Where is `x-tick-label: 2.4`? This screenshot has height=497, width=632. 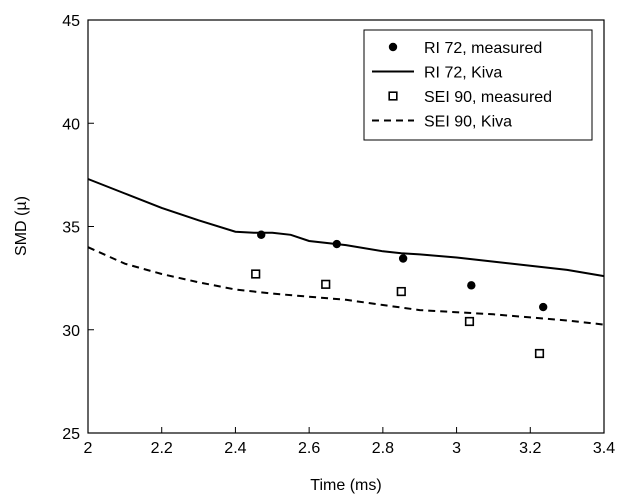
x-tick-label: 2.4 is located at coordinates (235, 448).